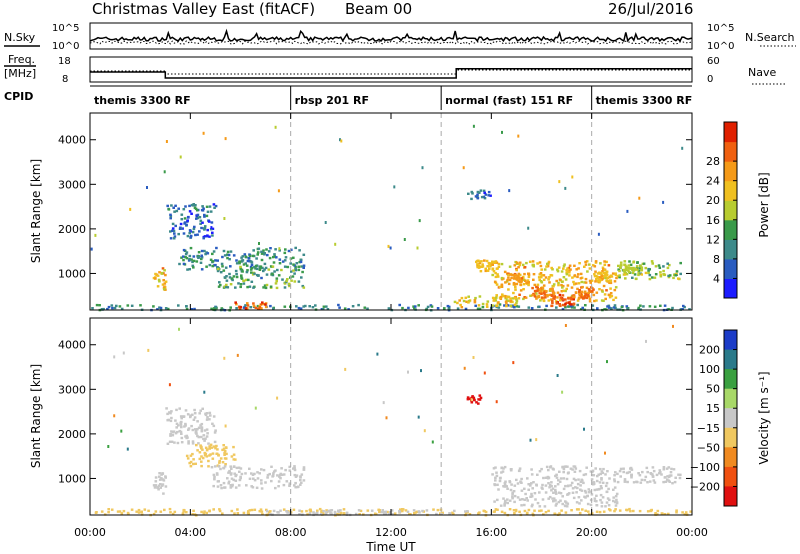 The height and width of the screenshot is (554, 800). I want to click on freq-left-tick-top: 18, so click(64, 61).